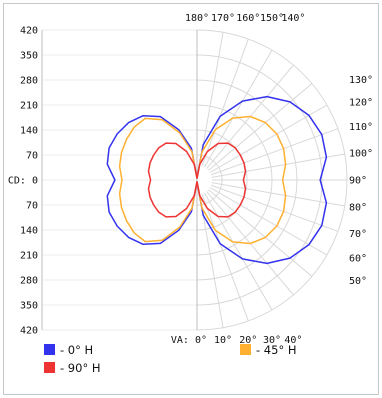 The image size is (382, 398). I want to click on angle-label-bottom: 30°, so click(272, 340).